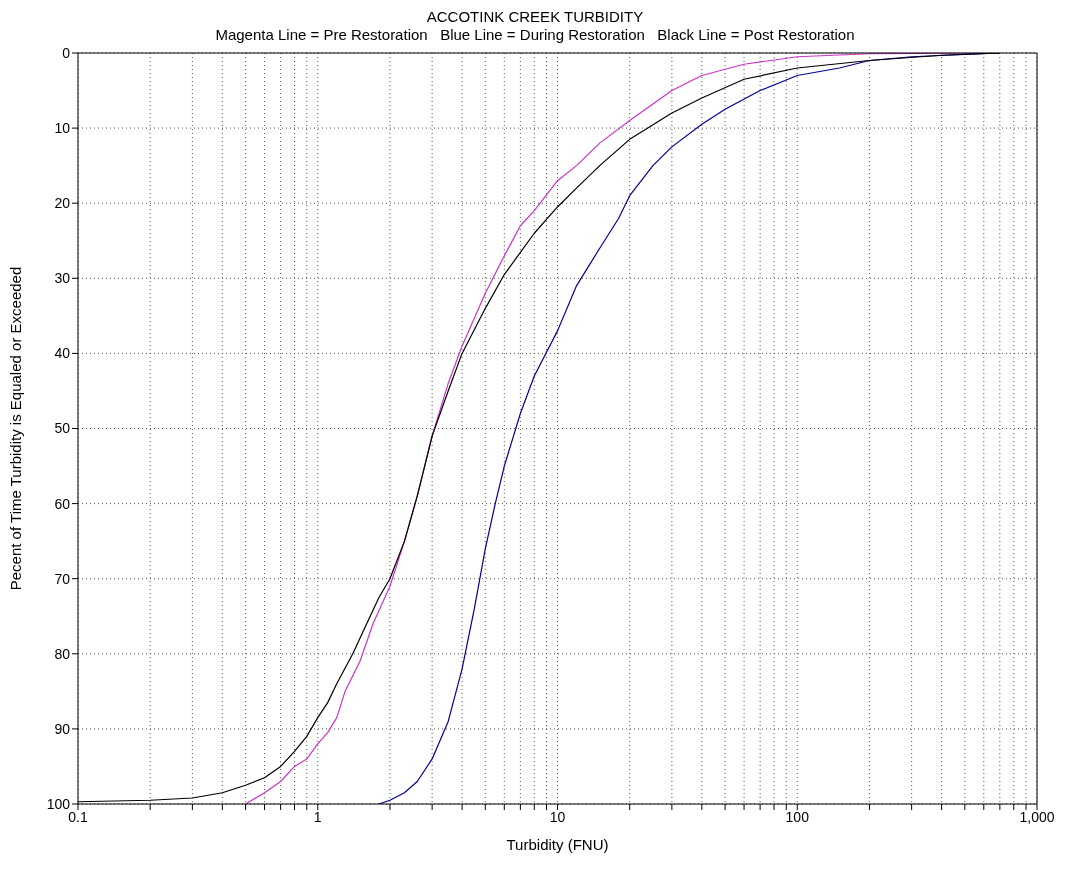 The height and width of the screenshot is (874, 1070). What do you see at coordinates (317, 816) in the screenshot?
I see `x-tick-label: 1` at bounding box center [317, 816].